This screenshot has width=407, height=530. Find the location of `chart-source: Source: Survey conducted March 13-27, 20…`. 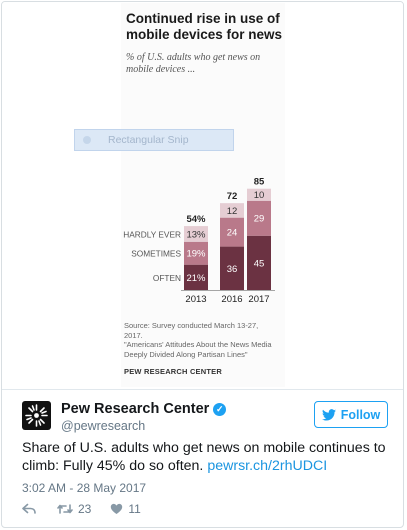

chart-source: Source: Survey conducted March 13-27, 20… is located at coordinates (204, 340).